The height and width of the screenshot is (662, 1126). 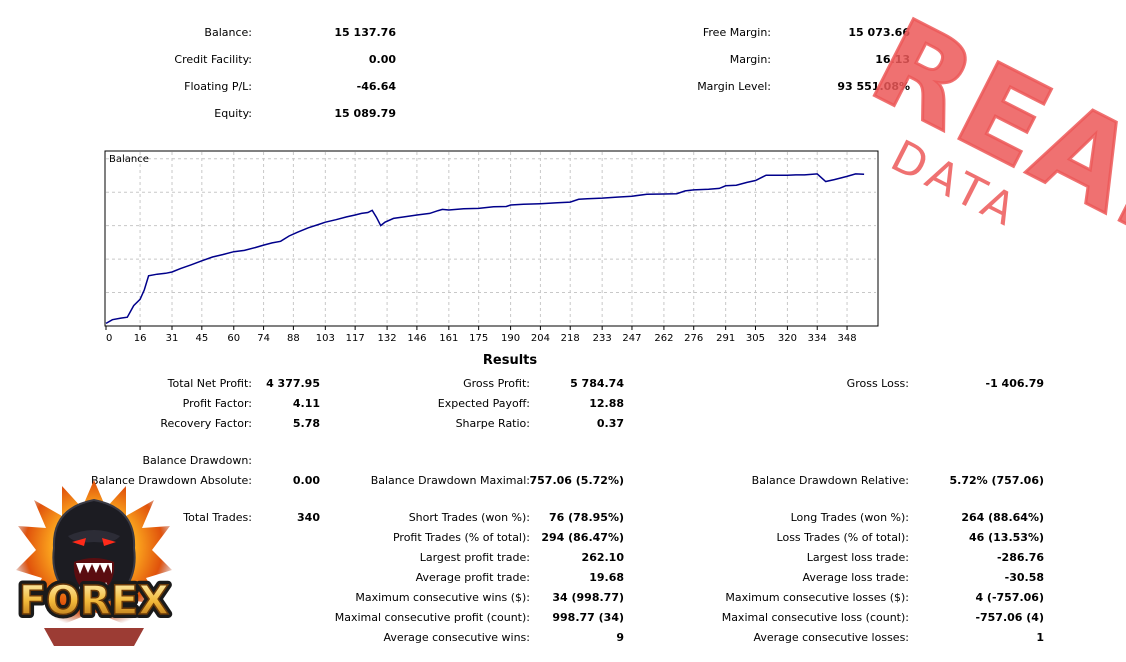 I want to click on x-tick-label: 175, so click(x=478, y=338).